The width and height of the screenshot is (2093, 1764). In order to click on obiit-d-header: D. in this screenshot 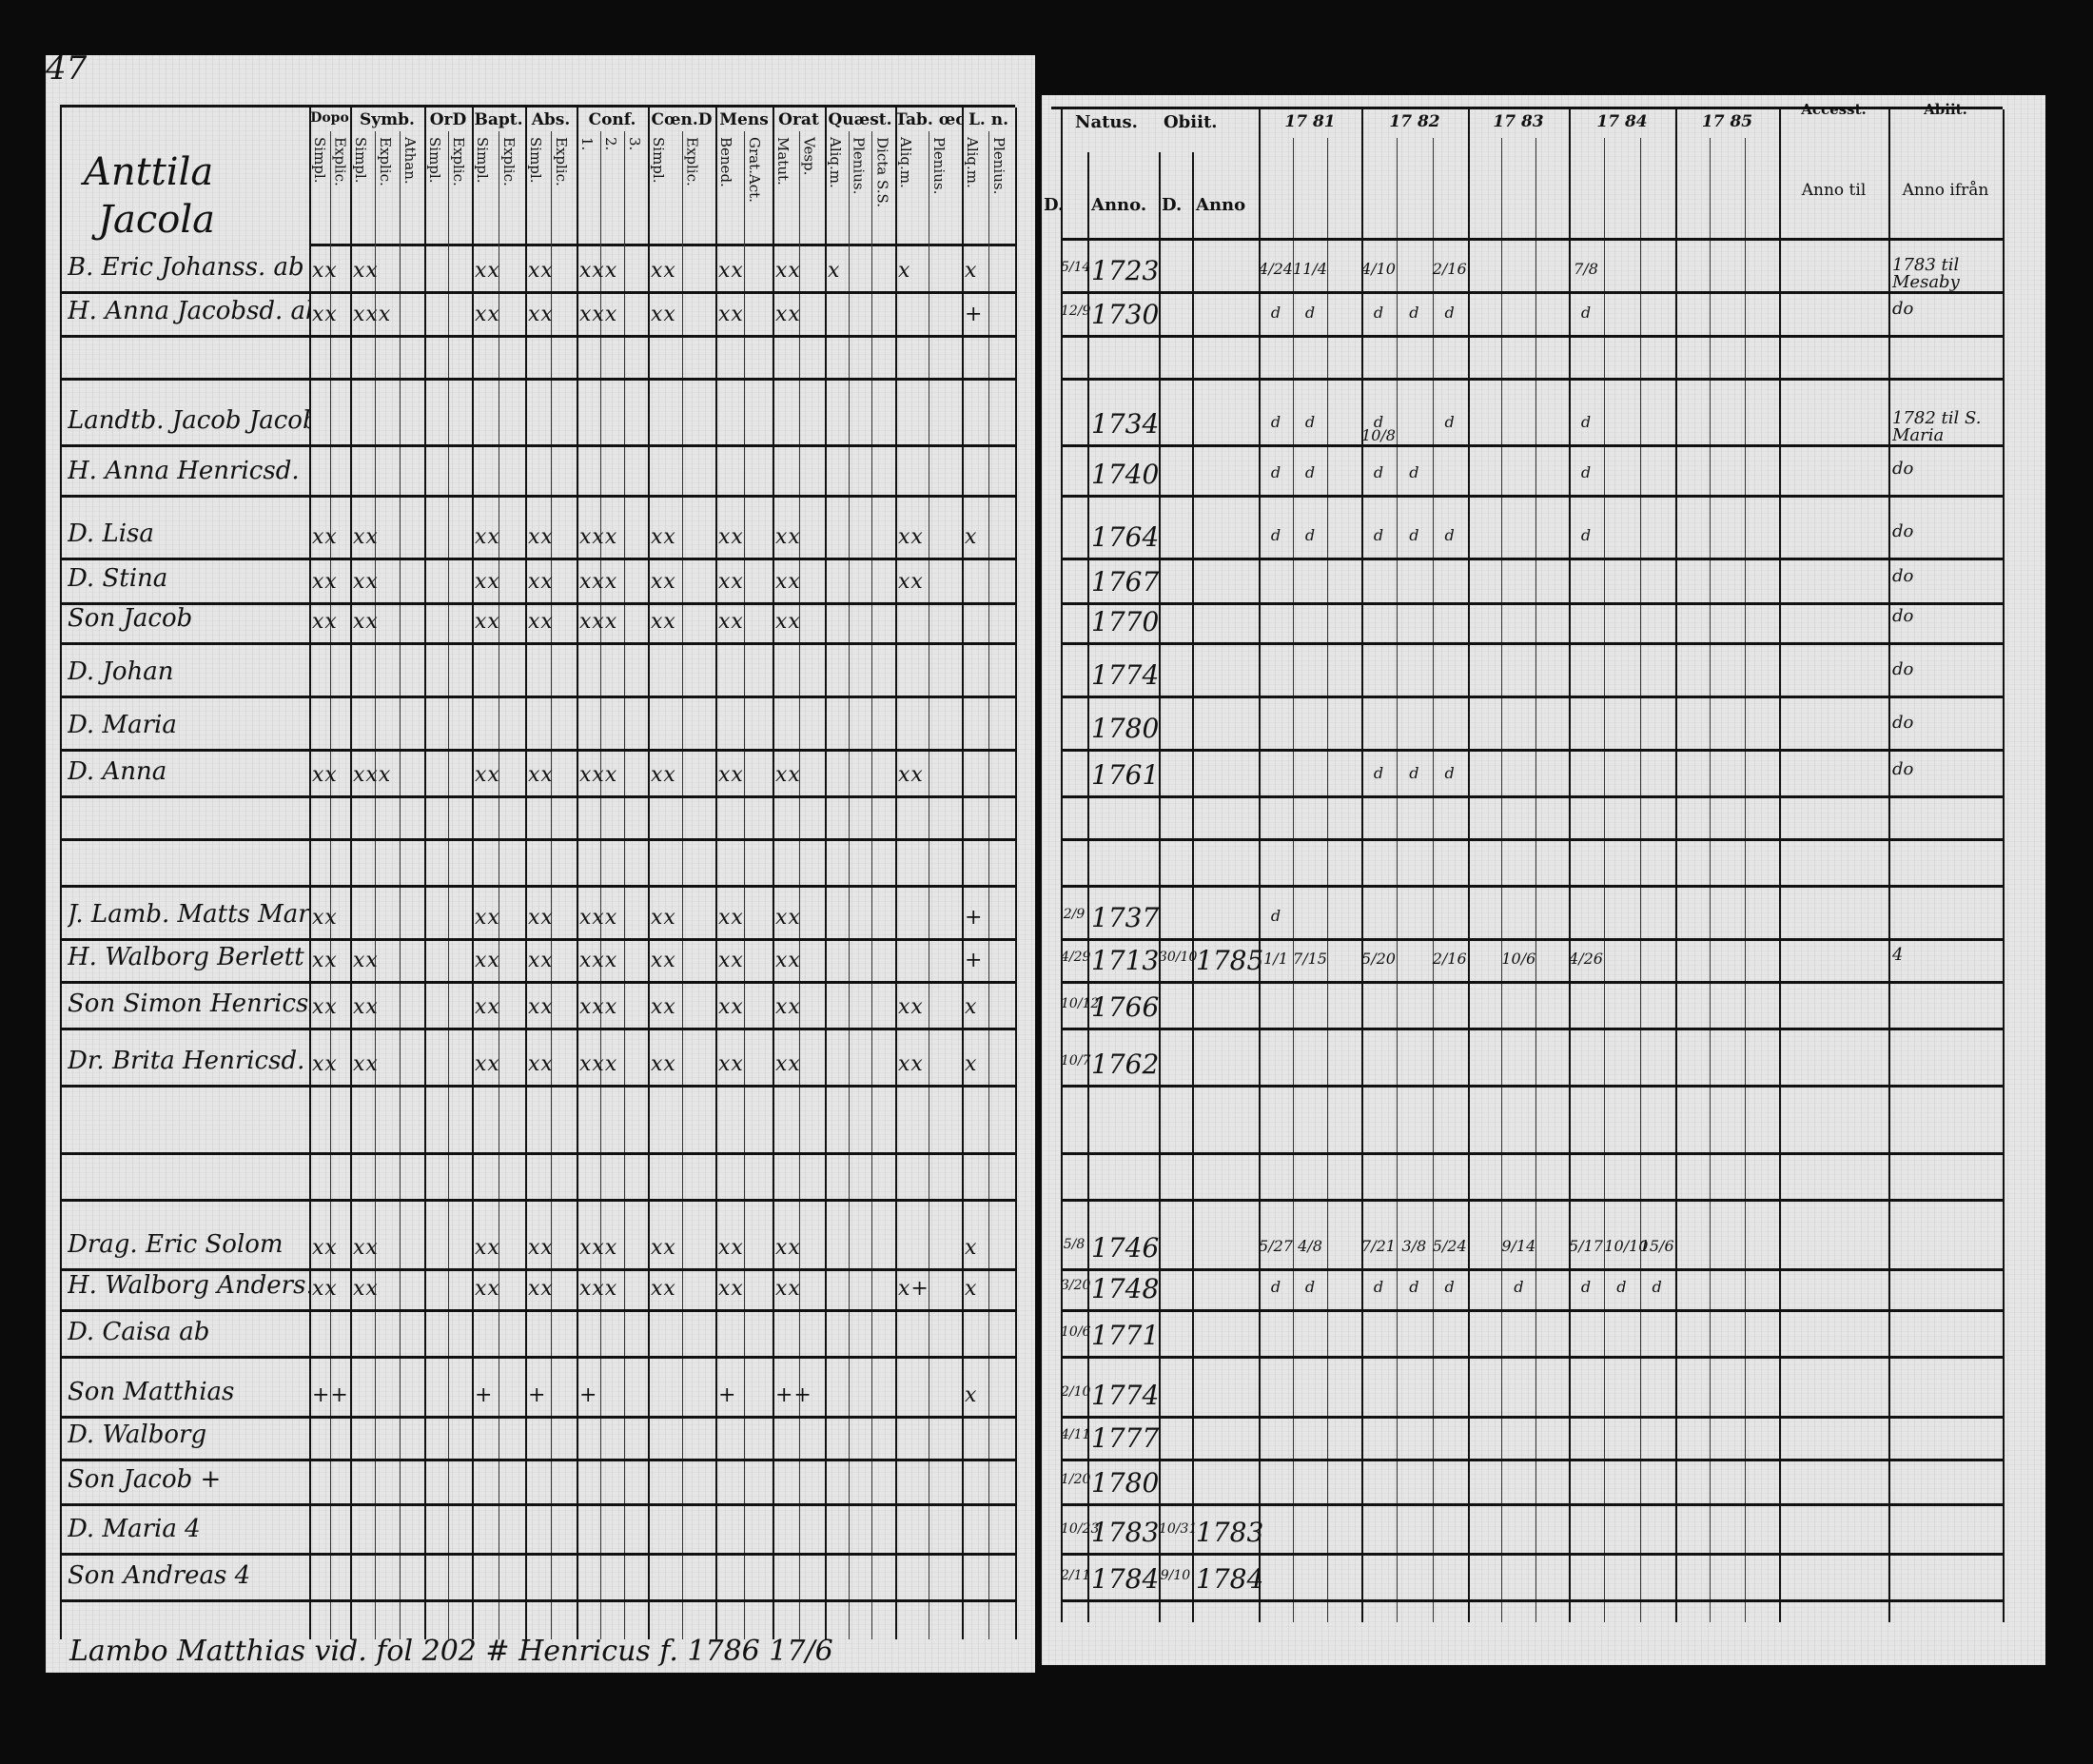, I will do `click(1172, 205)`.